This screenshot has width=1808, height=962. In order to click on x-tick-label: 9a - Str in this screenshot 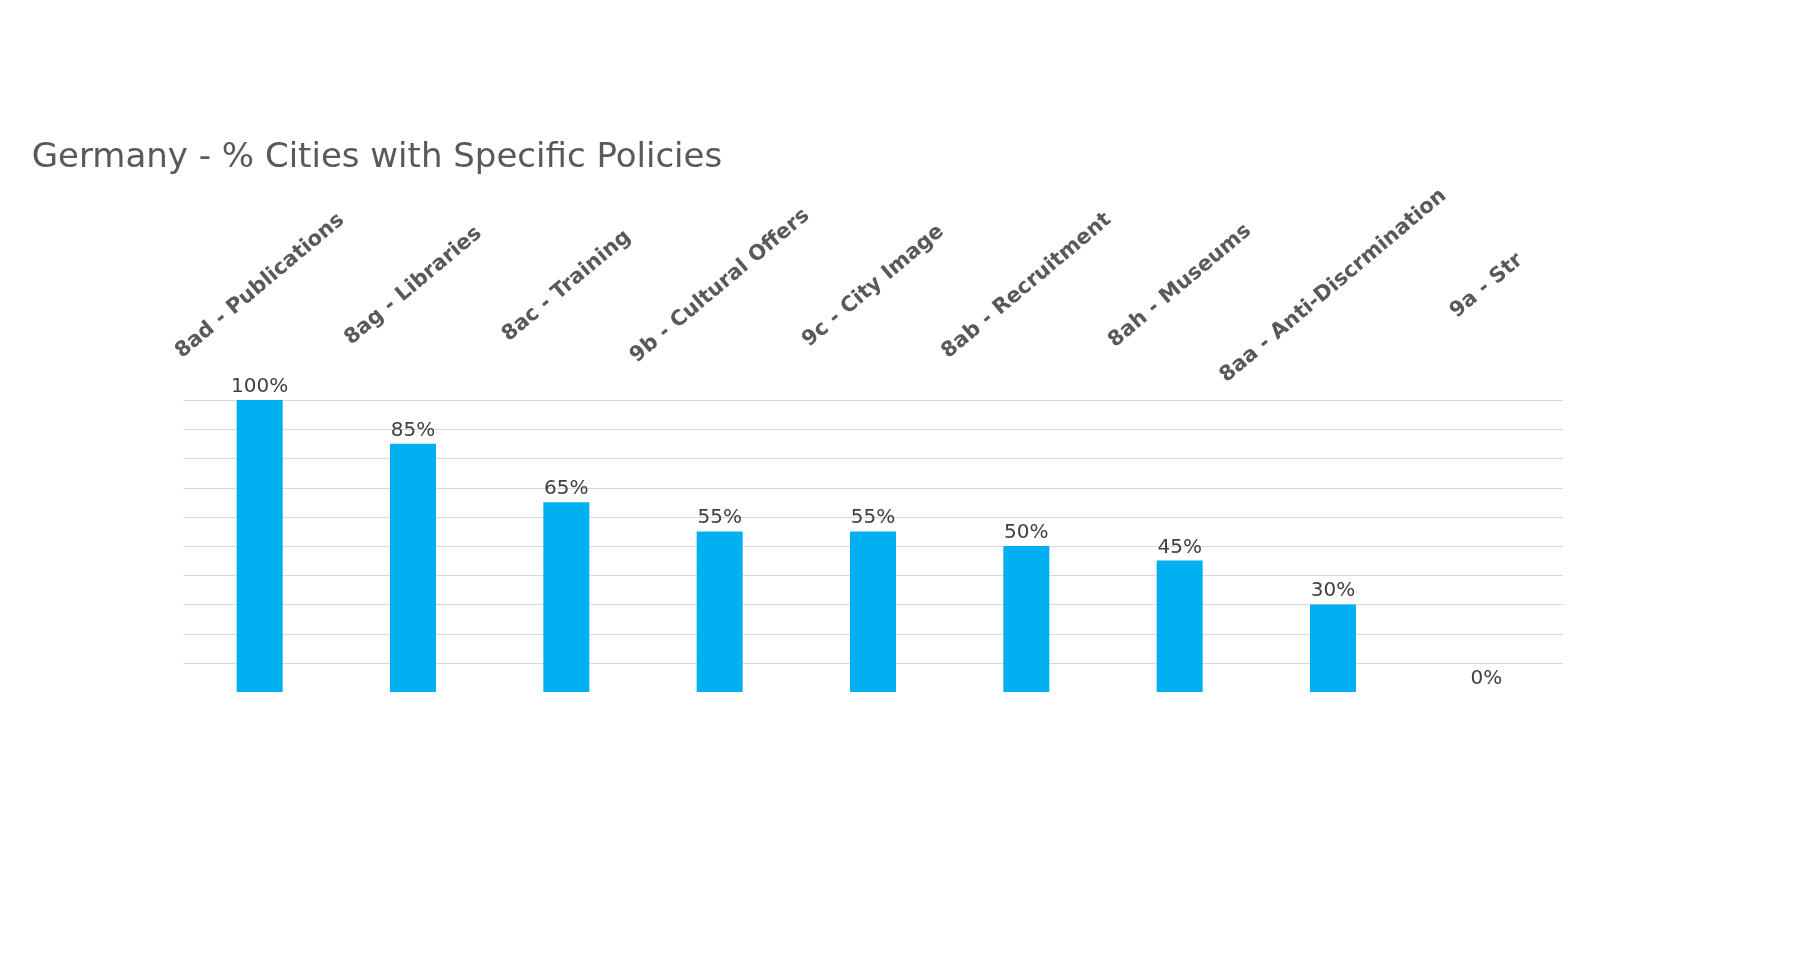, I will do `click(1486, 284)`.